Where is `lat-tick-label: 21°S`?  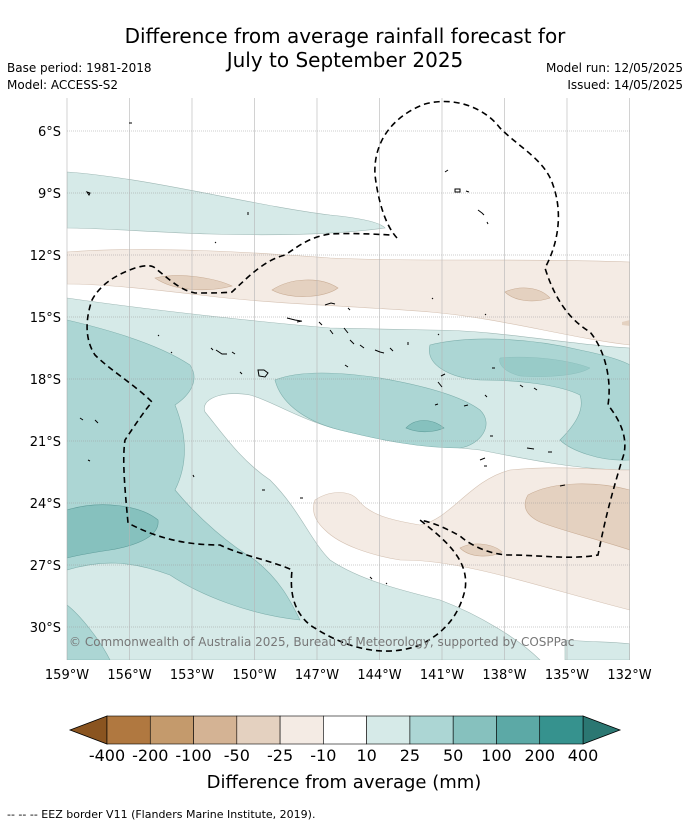 lat-tick-label: 21°S is located at coordinates (45, 442).